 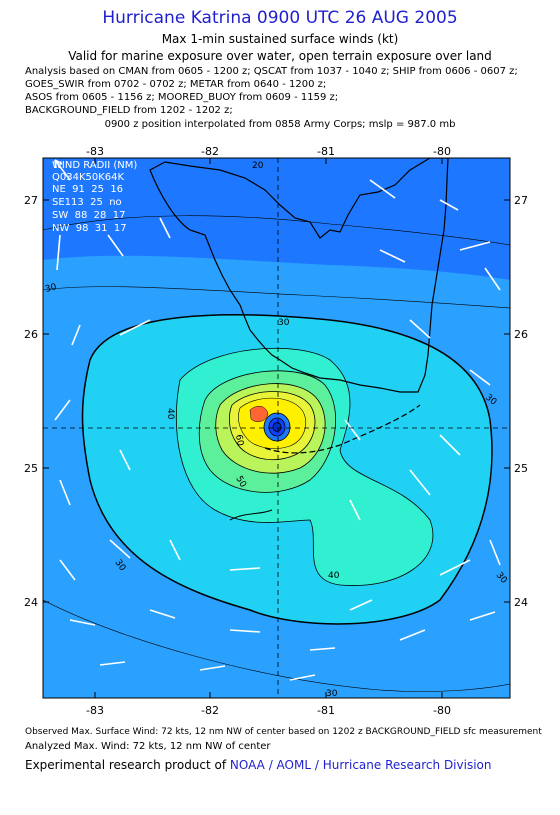 What do you see at coordinates (239, 440) in the screenshot?
I see `contour-label: 60` at bounding box center [239, 440].